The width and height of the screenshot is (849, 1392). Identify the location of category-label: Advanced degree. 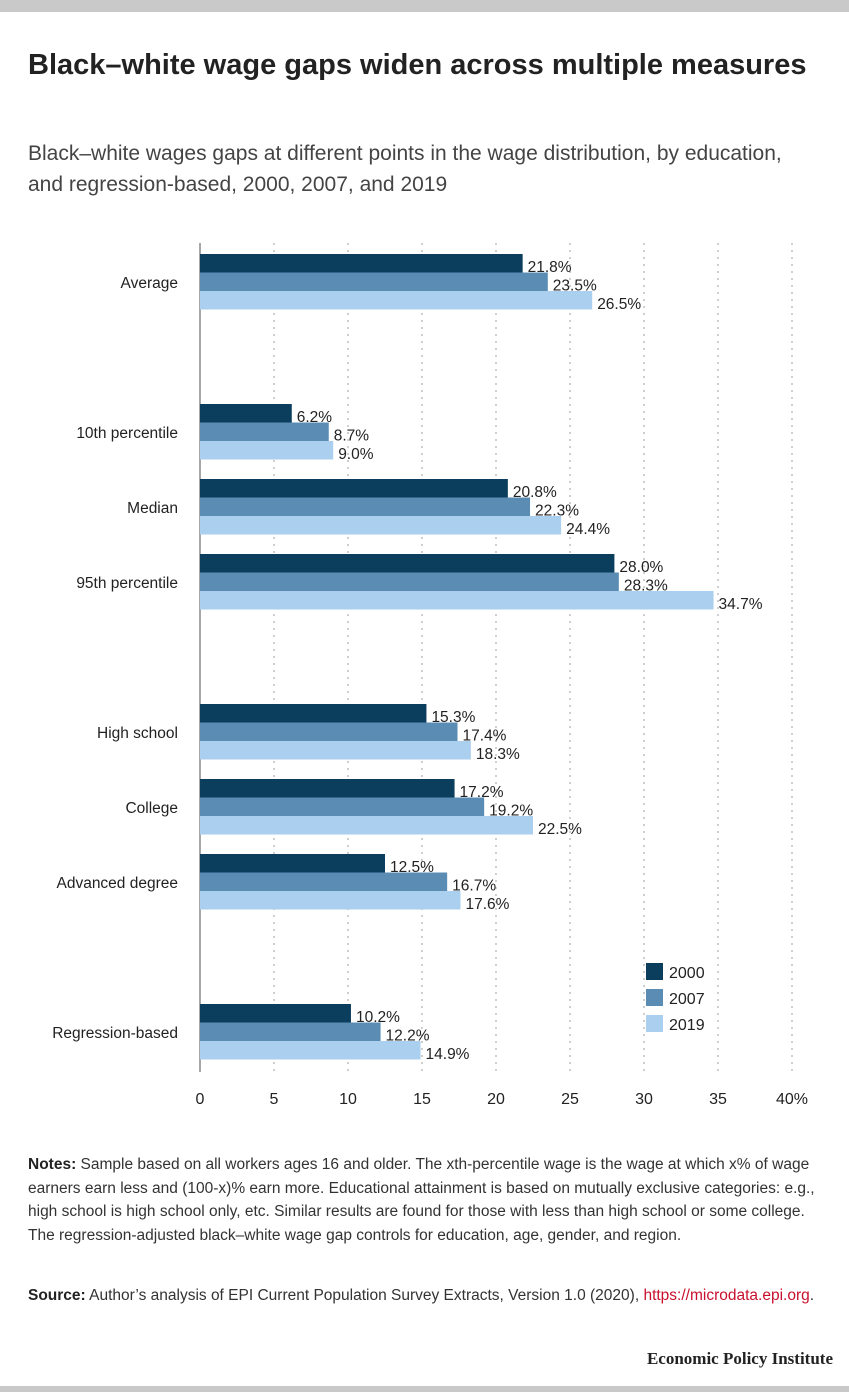
(117, 883).